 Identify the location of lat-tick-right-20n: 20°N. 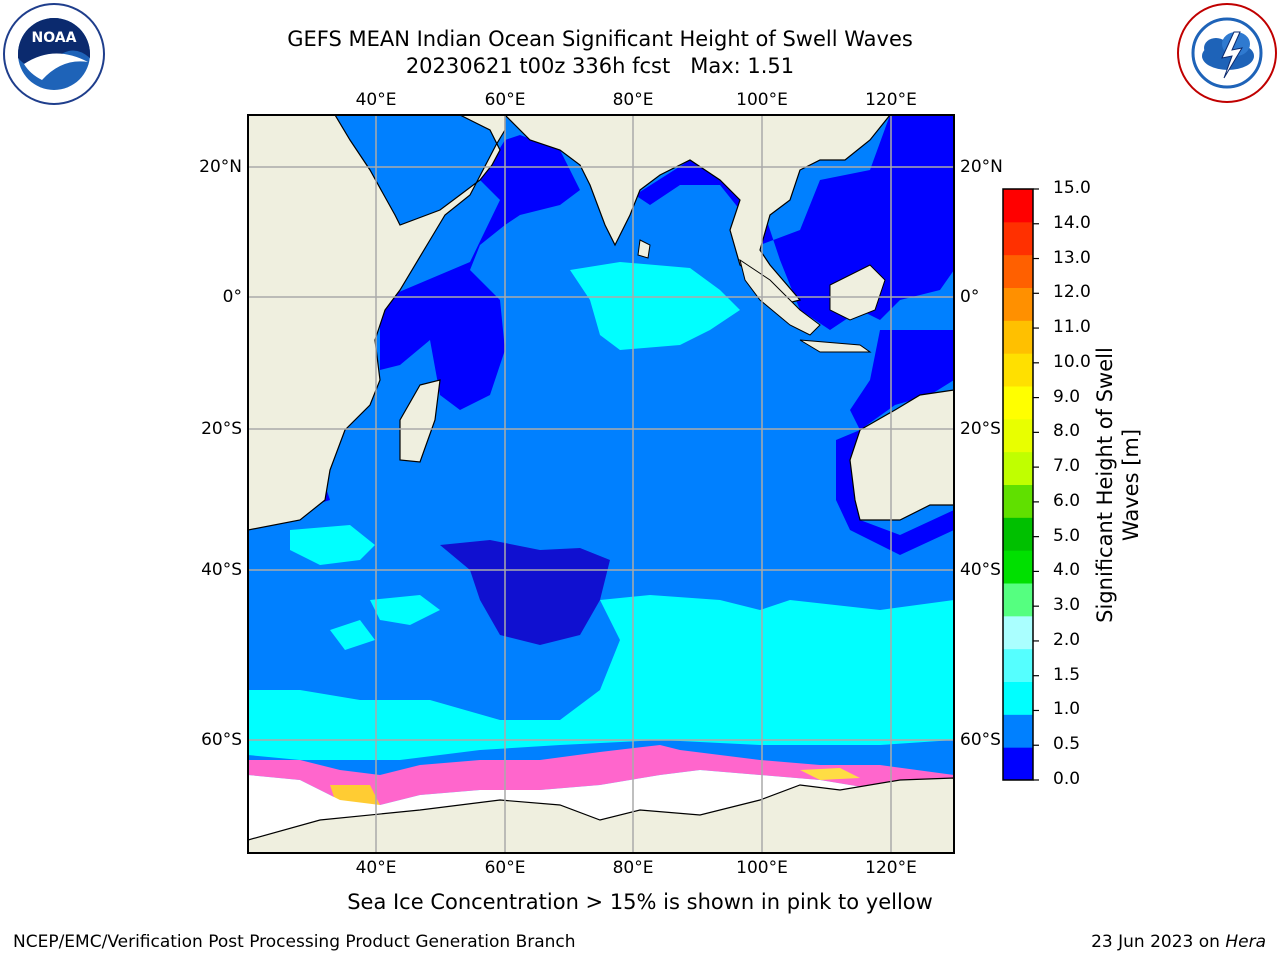
(981, 167).